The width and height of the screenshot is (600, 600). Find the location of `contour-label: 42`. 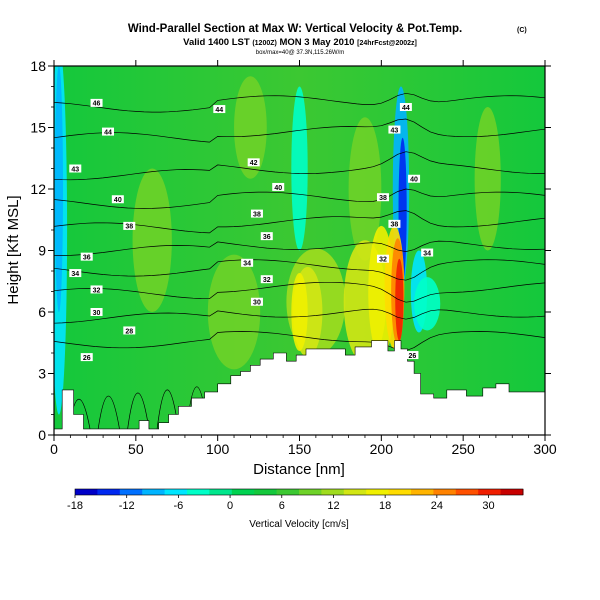

contour-label: 42 is located at coordinates (253, 162).